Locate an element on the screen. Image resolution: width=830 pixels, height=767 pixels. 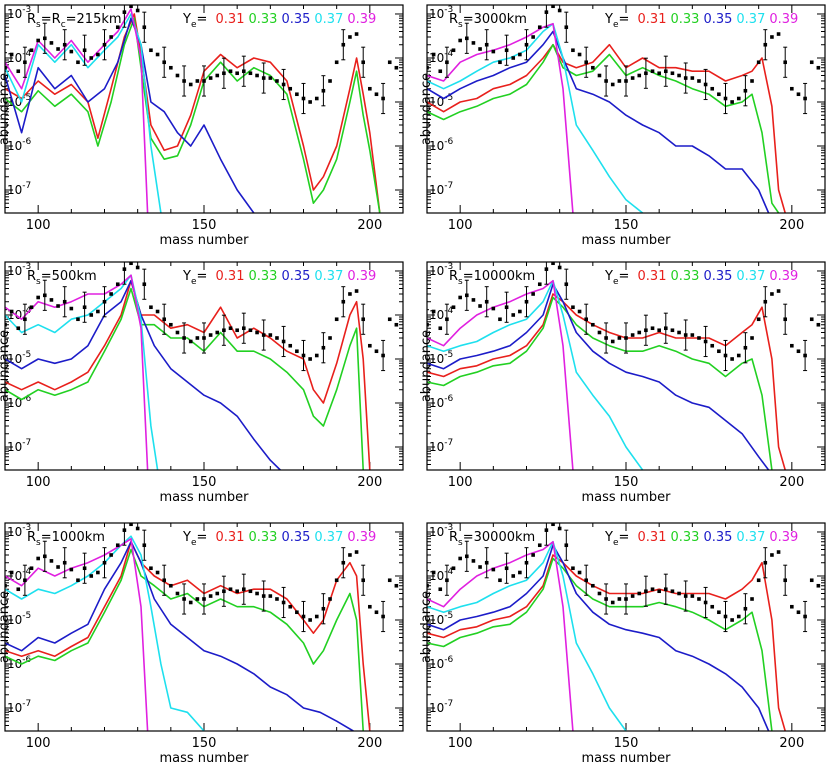
series-line-ye-0.35 is located at coordinates (598, 121).